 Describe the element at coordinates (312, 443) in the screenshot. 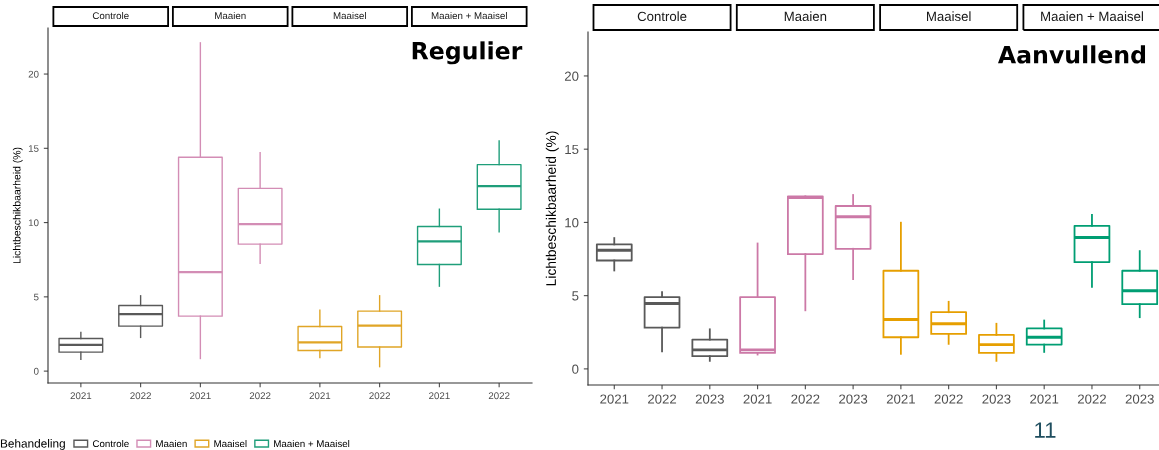

I see `legend-label: Maaien + Maaisel` at that location.